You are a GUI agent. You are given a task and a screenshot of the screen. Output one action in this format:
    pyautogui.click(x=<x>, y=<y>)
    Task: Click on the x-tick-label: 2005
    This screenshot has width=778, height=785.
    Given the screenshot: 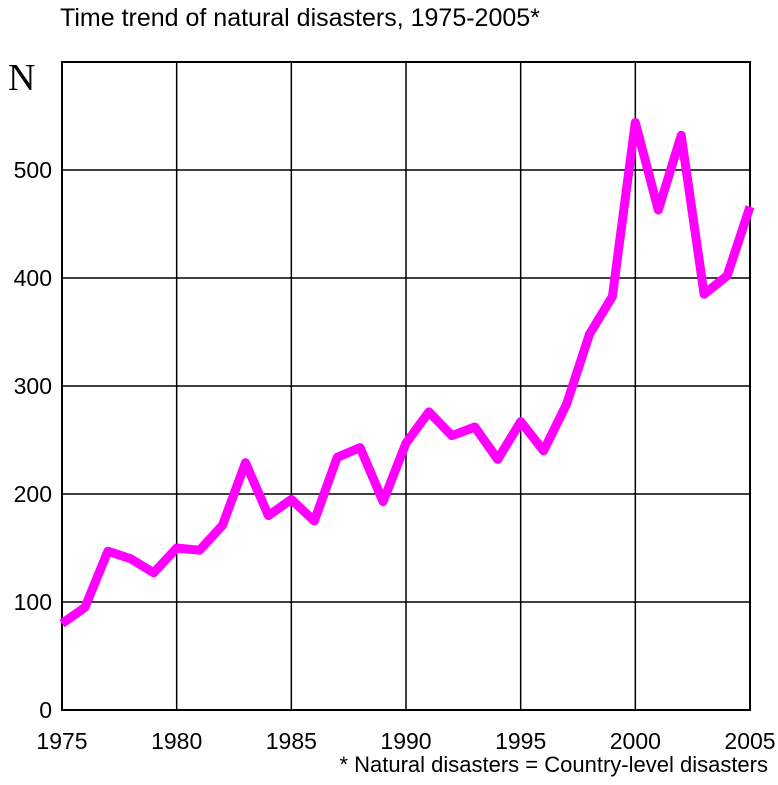 What is the action you would take?
    pyautogui.click(x=749, y=741)
    